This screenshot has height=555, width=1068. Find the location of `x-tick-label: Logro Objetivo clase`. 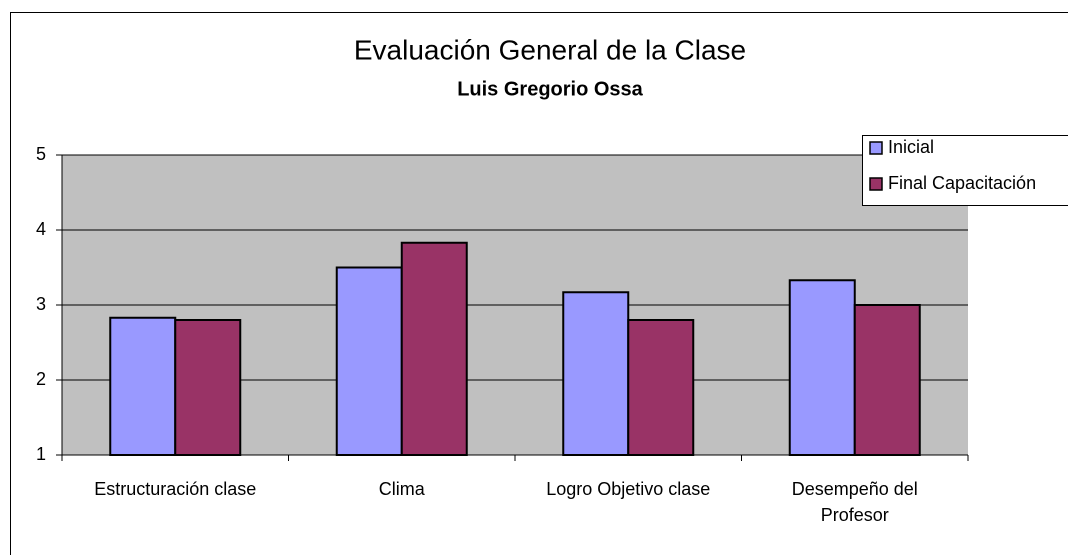

x-tick-label: Logro Objetivo clase is located at coordinates (628, 489).